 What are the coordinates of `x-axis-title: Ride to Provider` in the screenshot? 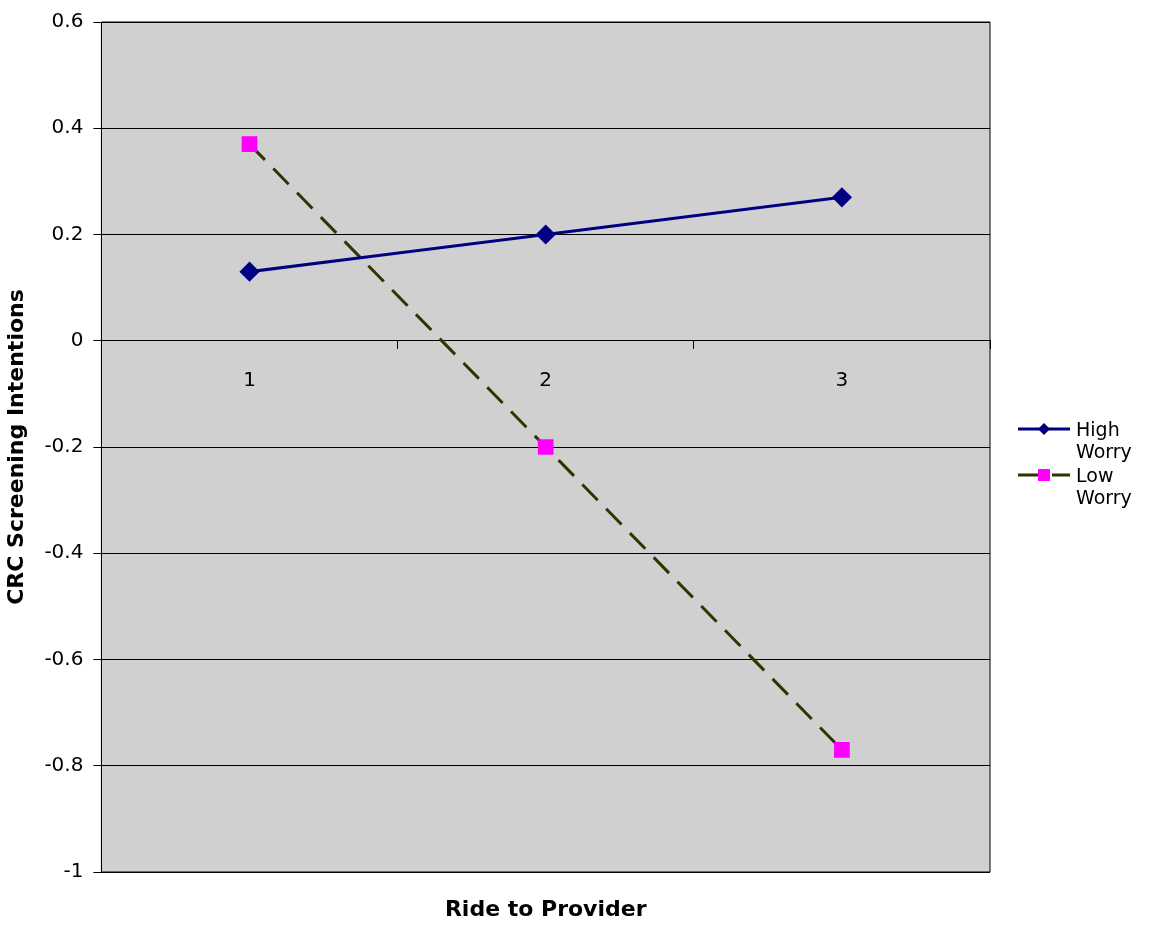 It's located at (545, 908).